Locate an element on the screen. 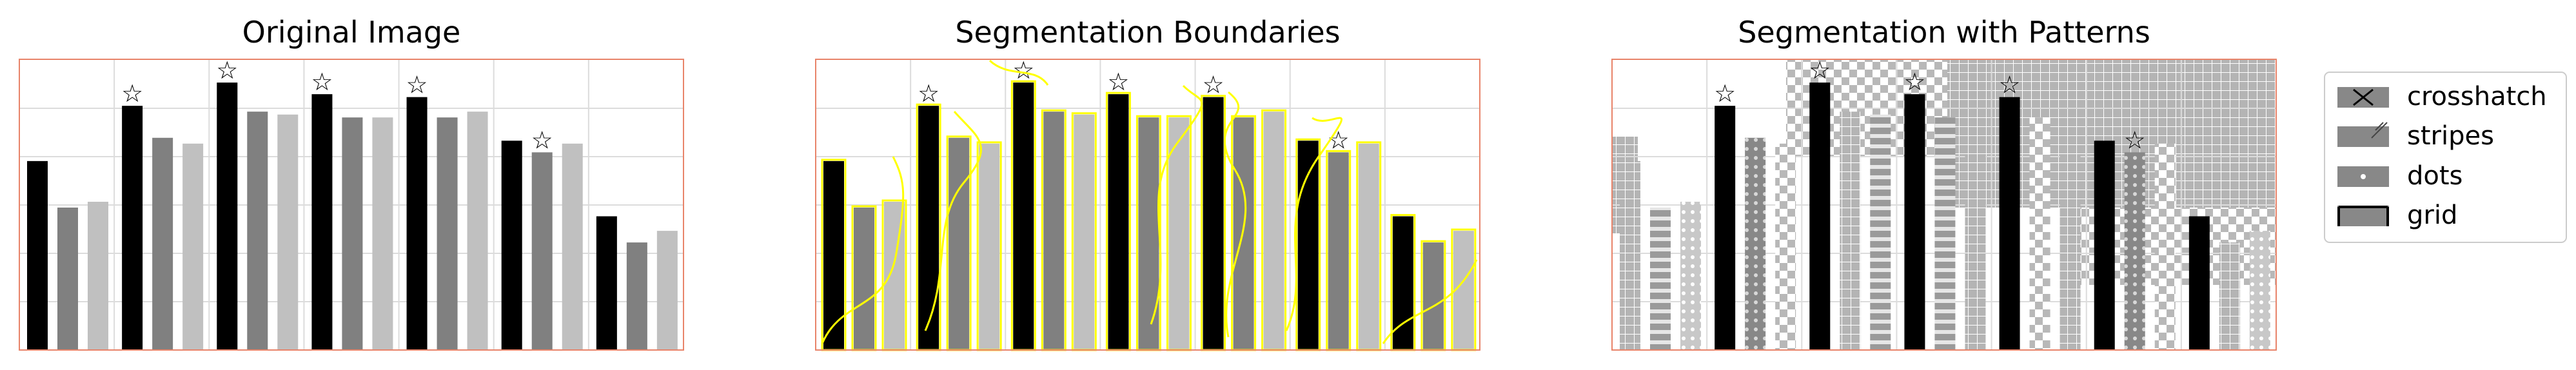  panel-title: Original Image is located at coordinates (351, 32).